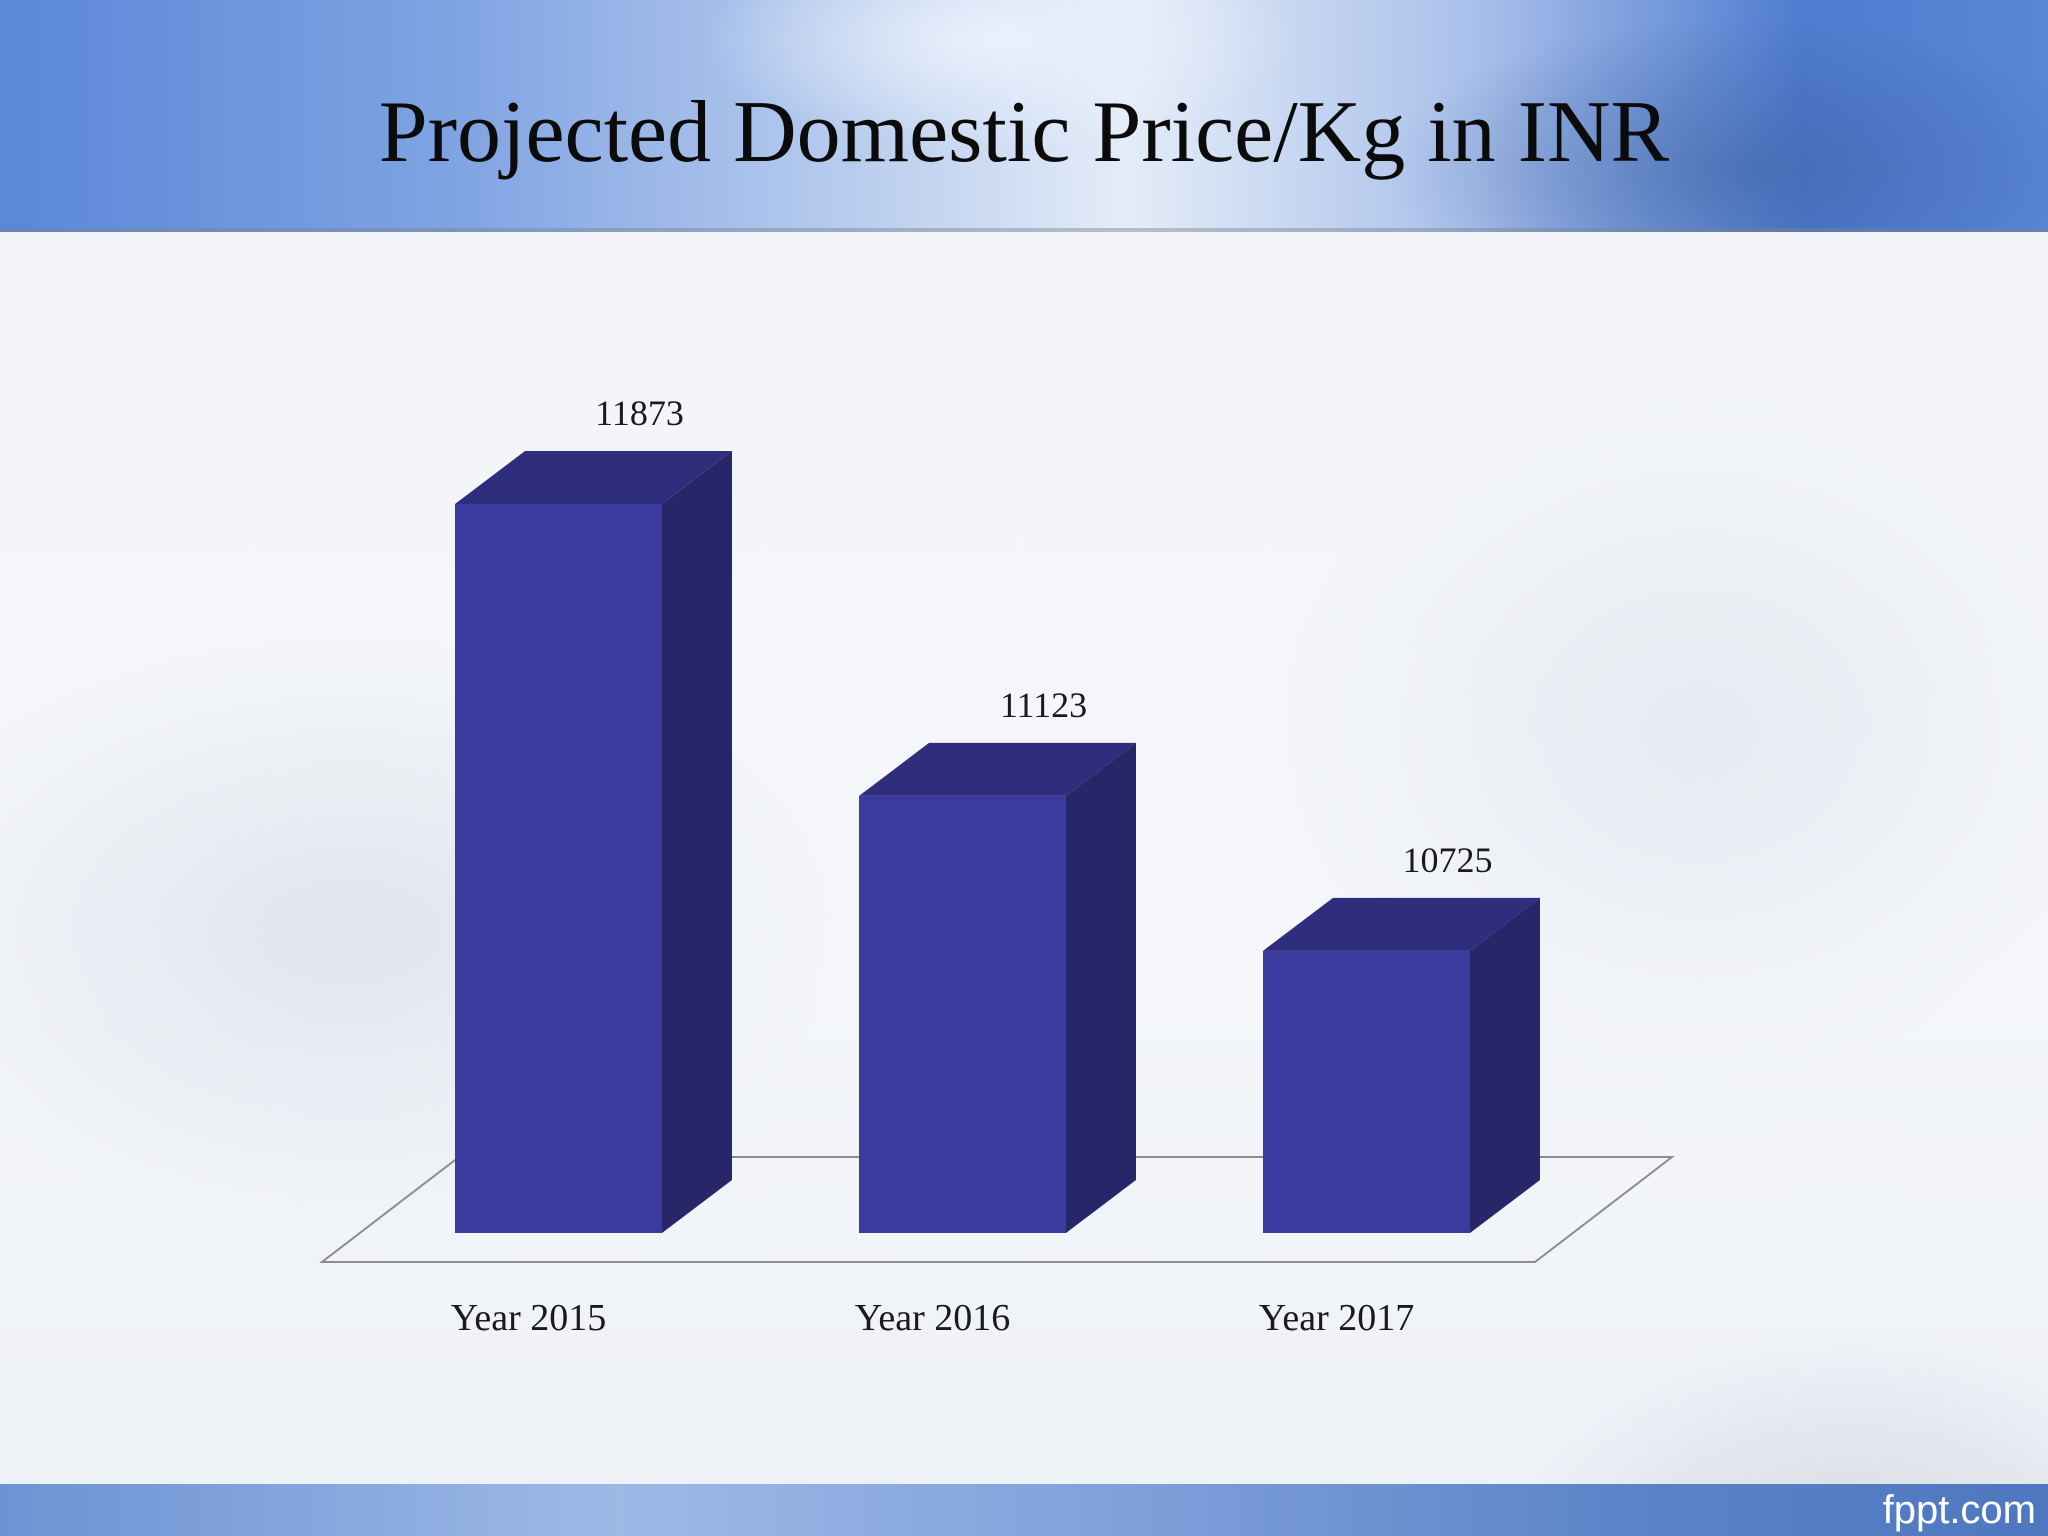 This screenshot has height=1536, width=2048. I want to click on data-label: 11873, so click(639, 413).